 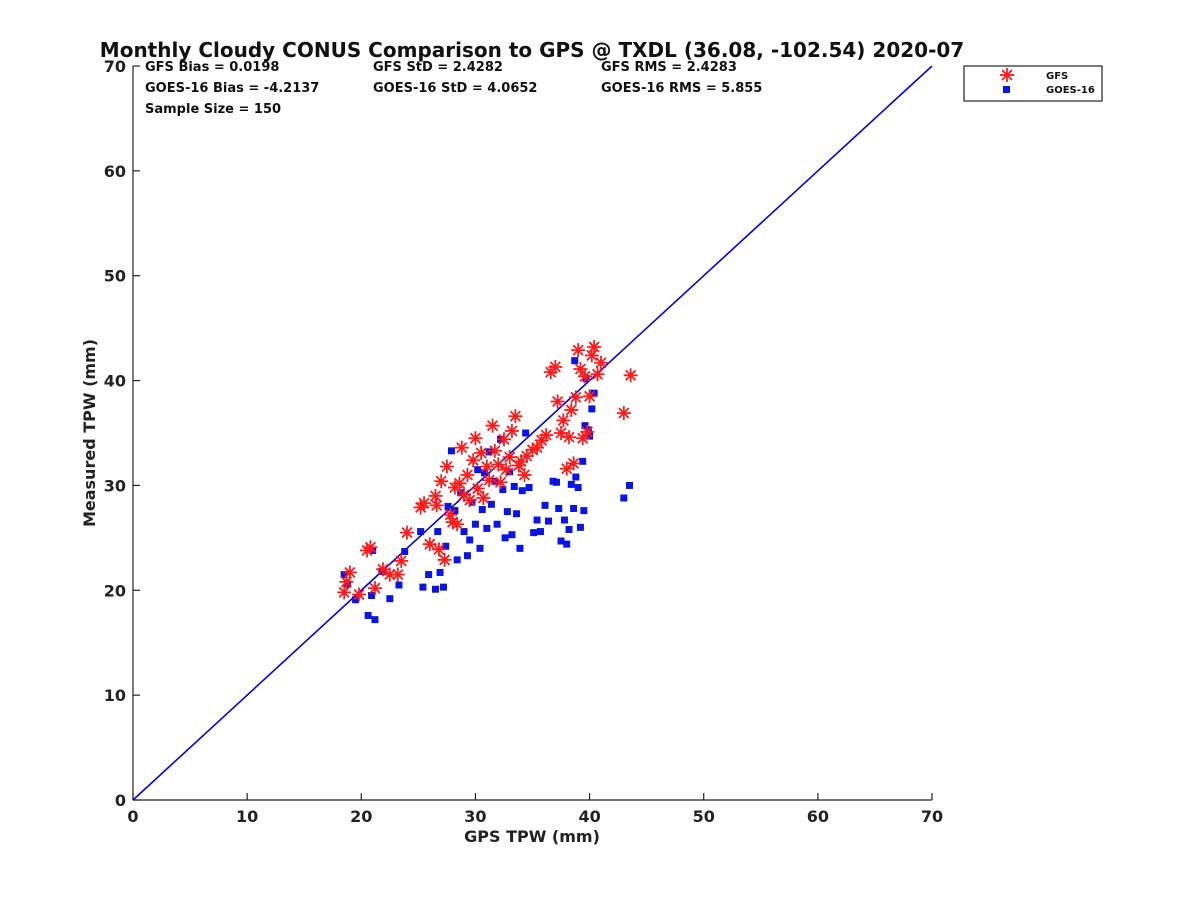 I want to click on stat-goes-rms: GOES-16 RMS = 5.855, so click(x=681, y=88).